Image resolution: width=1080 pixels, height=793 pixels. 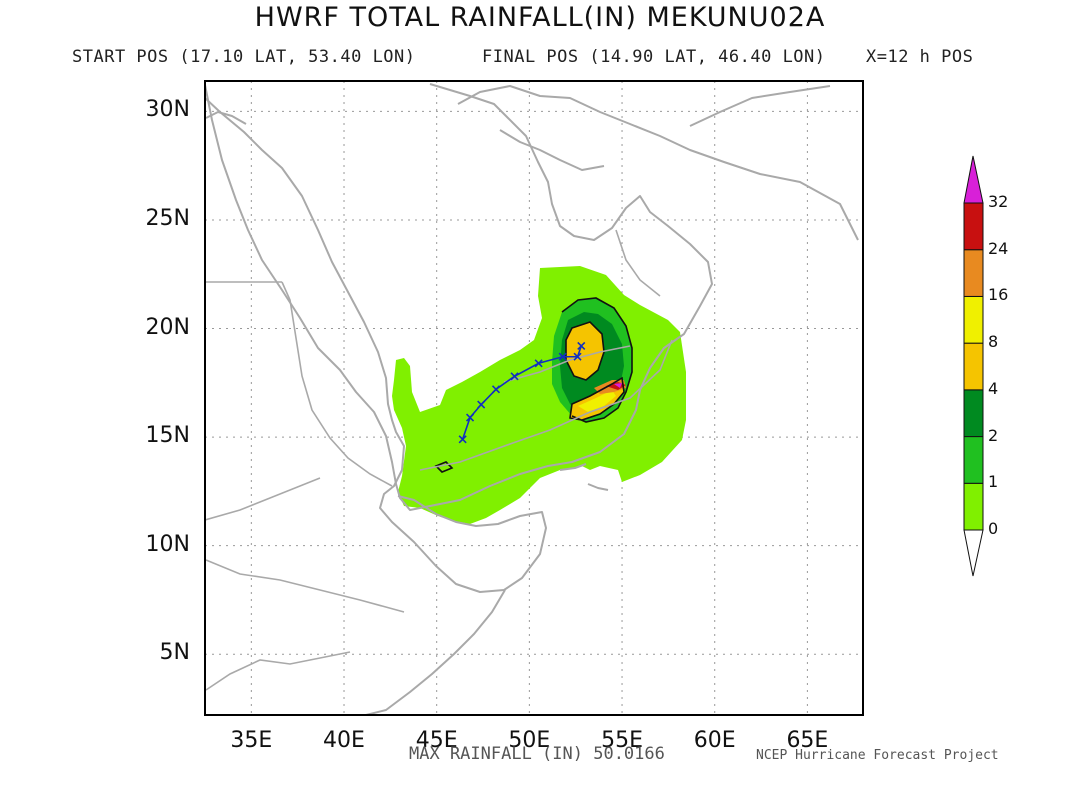 What do you see at coordinates (529, 740) in the screenshot?
I see `lon-tick-label: 50E` at bounding box center [529, 740].